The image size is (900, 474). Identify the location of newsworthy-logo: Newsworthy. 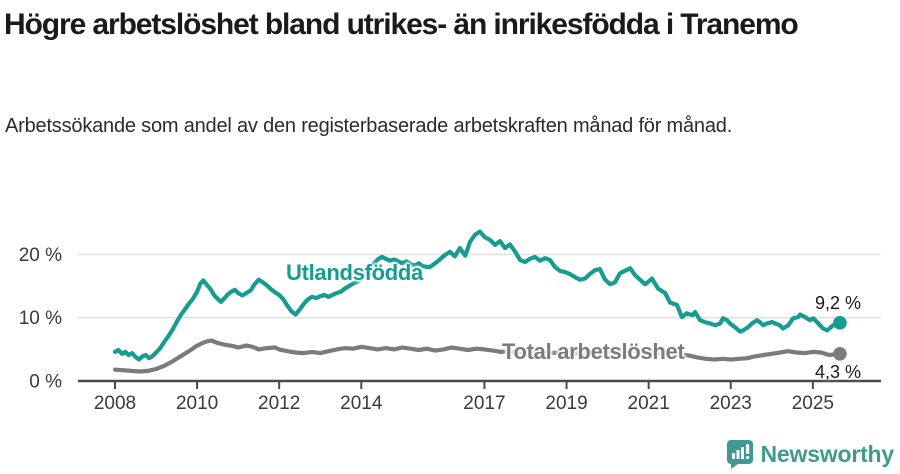
(810, 454).